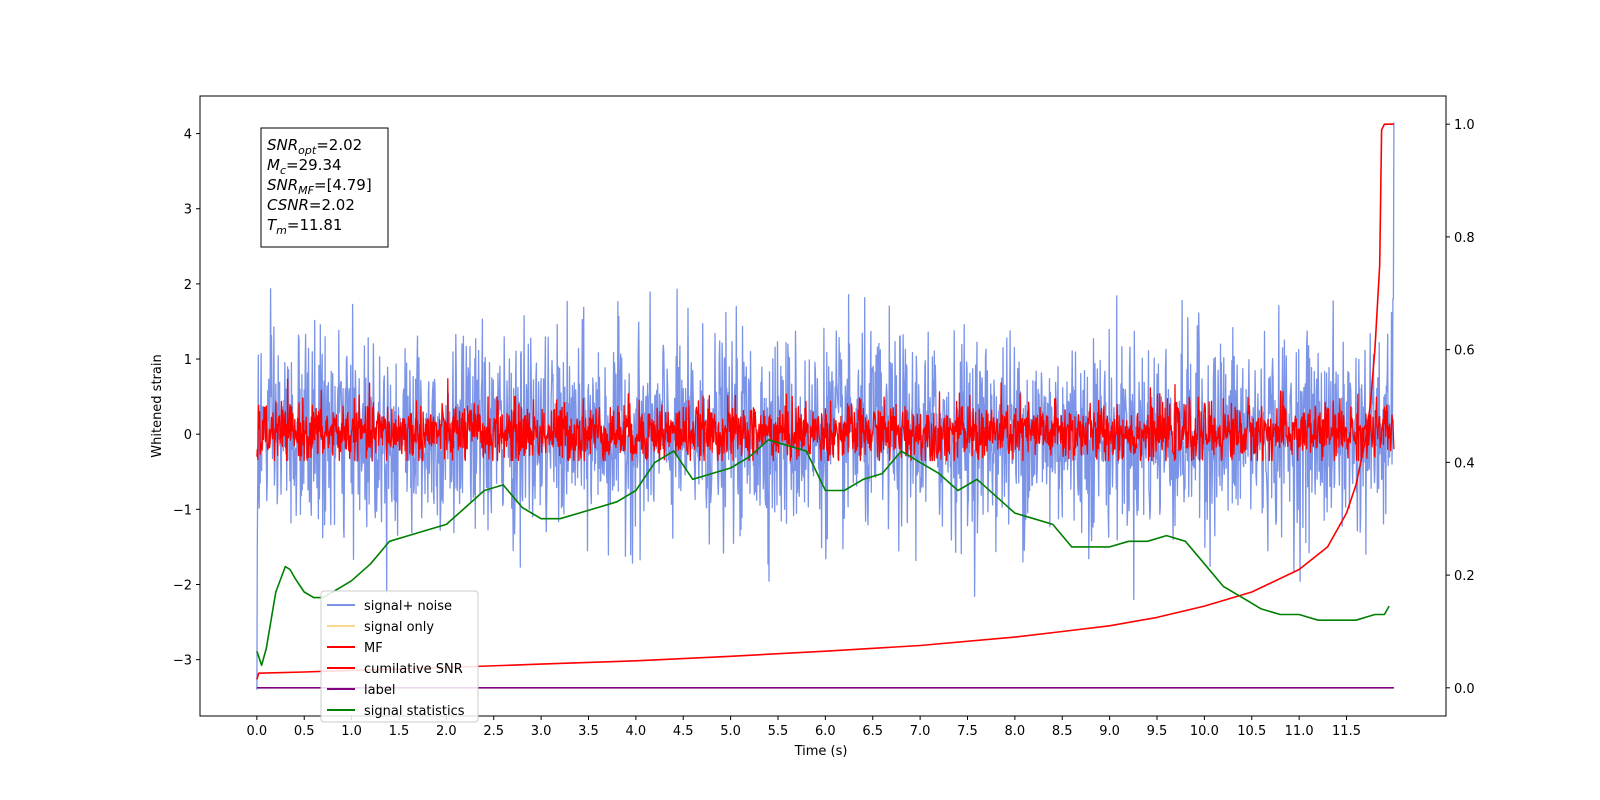 Image resolution: width=1600 pixels, height=800 pixels. Describe the element at coordinates (872, 731) in the screenshot. I see `x-tick-label: 6.5` at that location.